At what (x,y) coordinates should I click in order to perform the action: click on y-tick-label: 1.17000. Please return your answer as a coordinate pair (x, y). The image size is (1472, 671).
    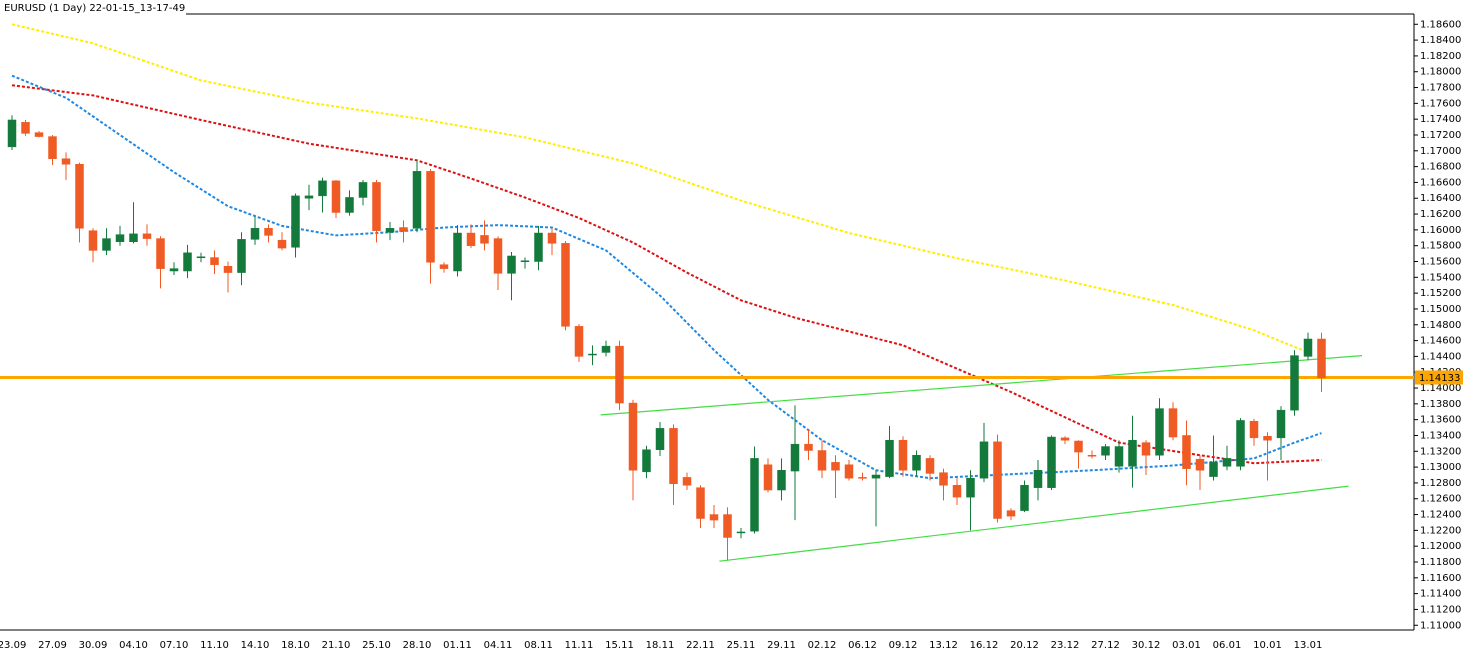
    Looking at the image, I should click on (1440, 151).